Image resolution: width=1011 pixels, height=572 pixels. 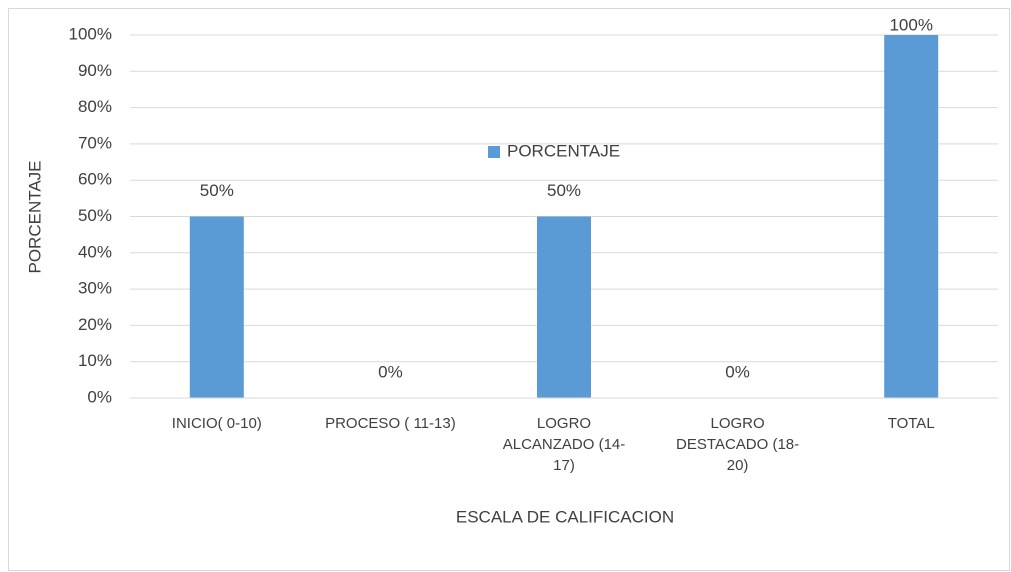 I want to click on y-axis-title: PORCENTAJE, so click(x=34, y=216).